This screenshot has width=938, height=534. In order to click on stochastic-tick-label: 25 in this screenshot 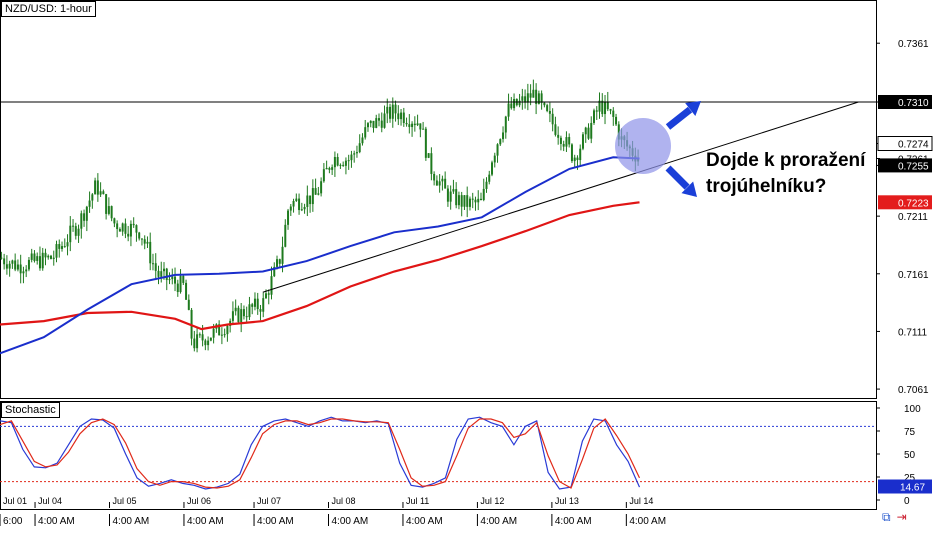, I will do `click(910, 478)`.